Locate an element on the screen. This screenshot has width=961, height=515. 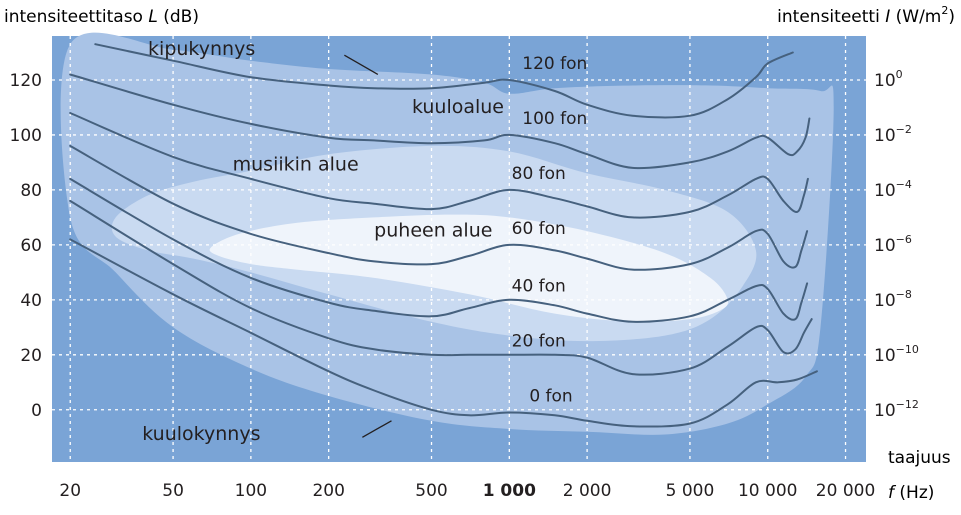
y-tick-label: 40 is located at coordinates (31, 301).